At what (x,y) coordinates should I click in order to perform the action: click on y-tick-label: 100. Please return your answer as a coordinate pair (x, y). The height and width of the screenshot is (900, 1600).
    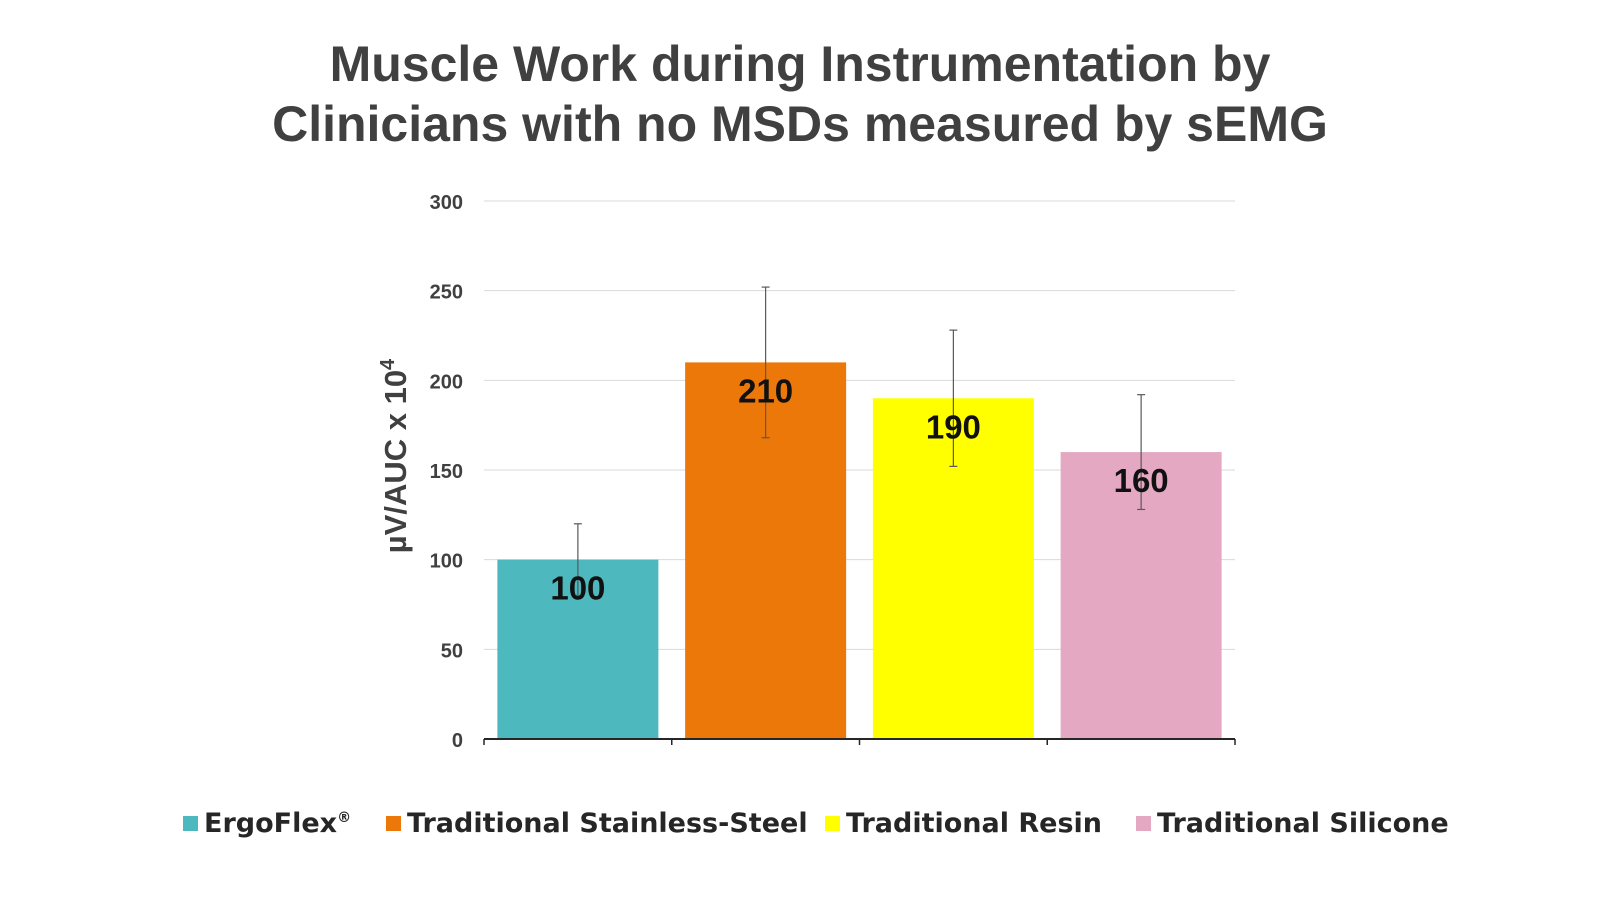
    Looking at the image, I should click on (446, 562).